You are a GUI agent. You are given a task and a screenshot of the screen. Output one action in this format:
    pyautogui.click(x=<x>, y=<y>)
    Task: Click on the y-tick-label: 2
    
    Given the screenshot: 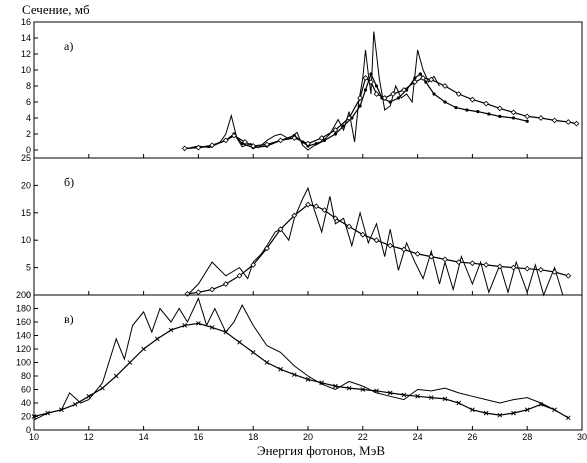 What is the action you would take?
    pyautogui.click(x=28, y=134)
    